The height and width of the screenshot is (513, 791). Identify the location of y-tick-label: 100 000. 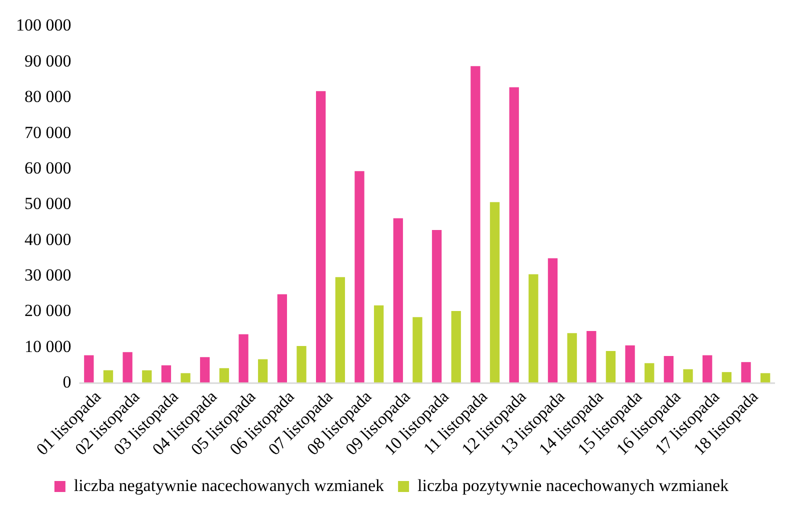
(44, 25).